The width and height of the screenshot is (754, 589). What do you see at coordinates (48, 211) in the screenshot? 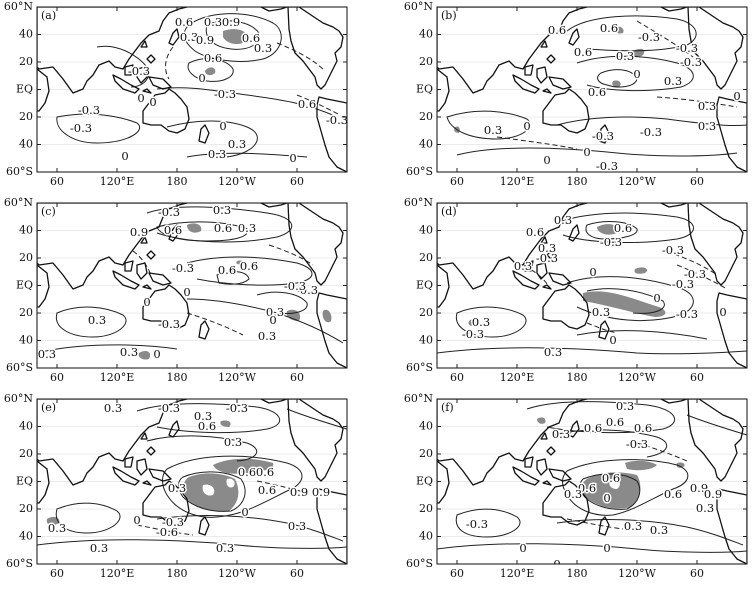
I see `panel-label: (c)` at bounding box center [48, 211].